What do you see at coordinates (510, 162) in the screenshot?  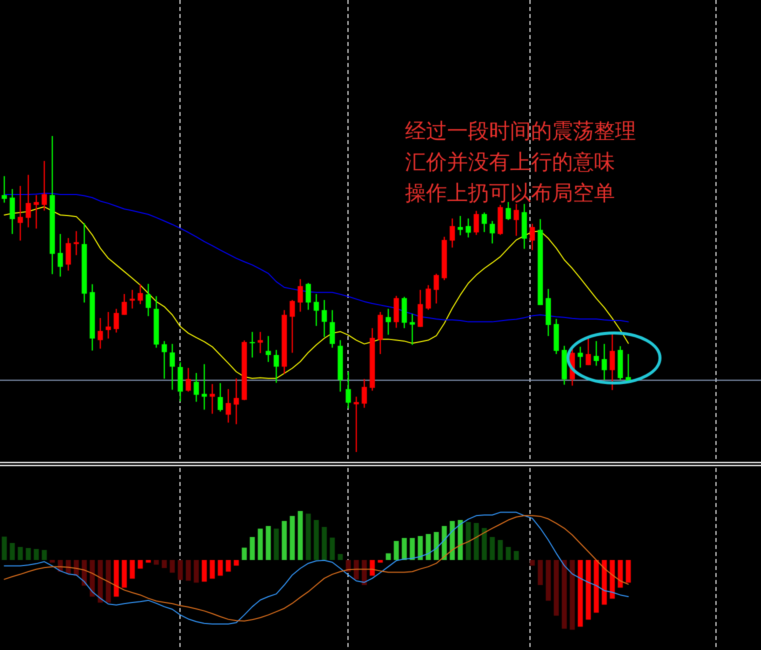 I see `annotation: 汇价并没有上行的意味` at bounding box center [510, 162].